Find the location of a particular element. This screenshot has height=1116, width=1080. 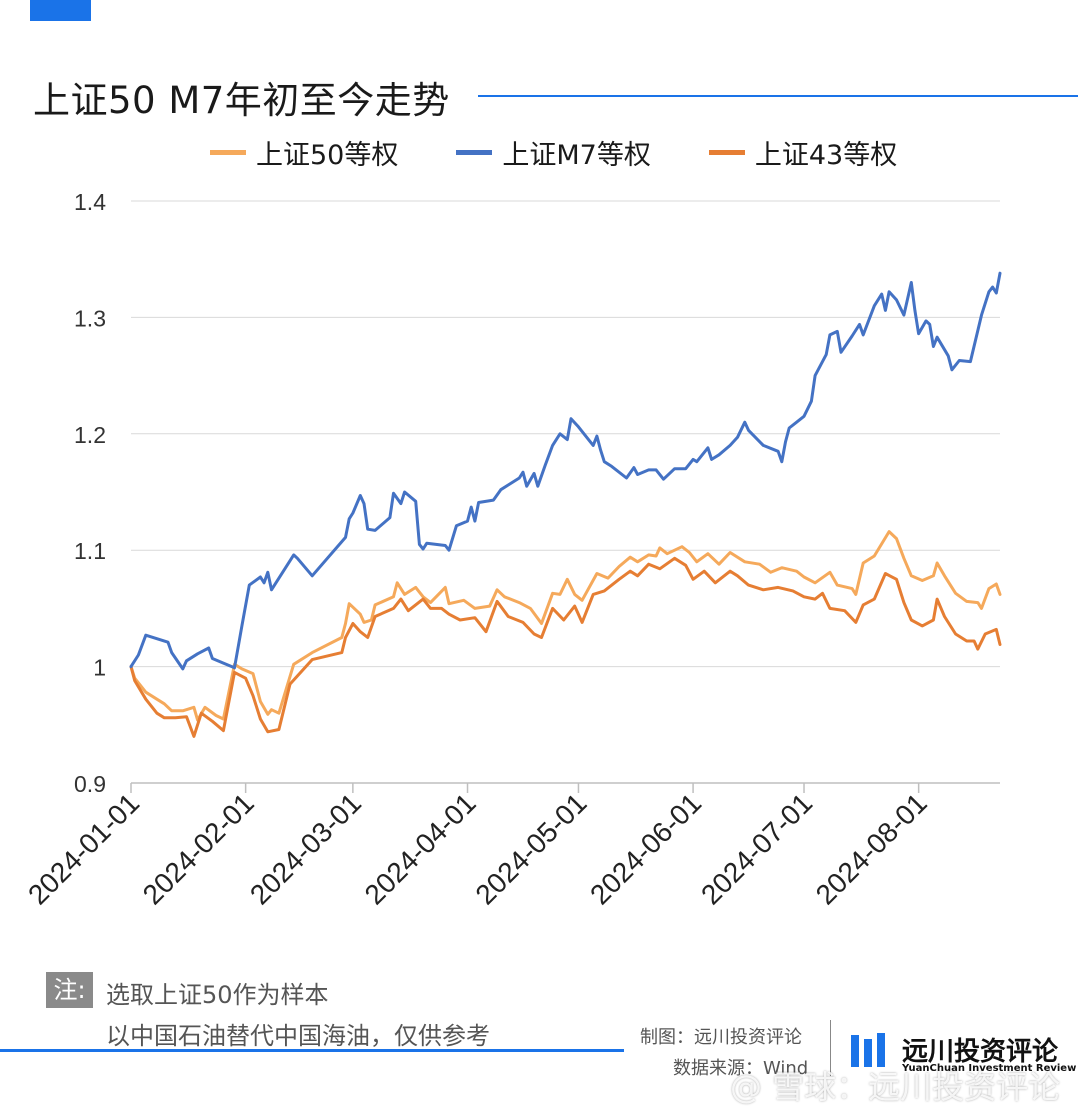

legend-label: 上证43等权 is located at coordinates (826, 155).